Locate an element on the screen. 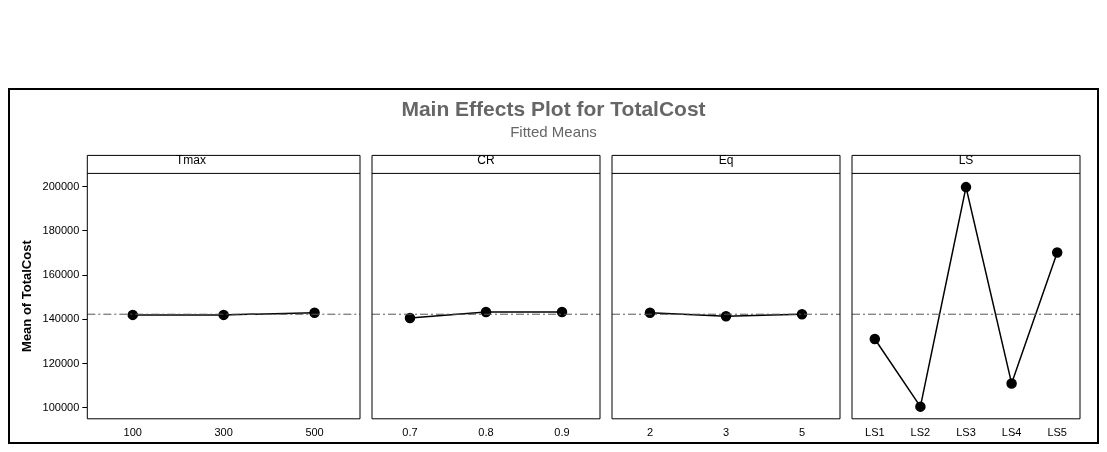 The width and height of the screenshot is (1107, 452). y-axis-title: Mean of TotalCost is located at coordinates (27, 295).